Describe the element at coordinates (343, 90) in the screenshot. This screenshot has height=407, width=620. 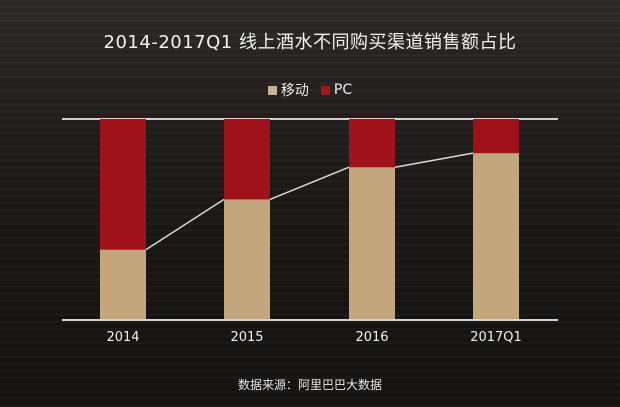
I see `legend-label-pc: PC` at that location.